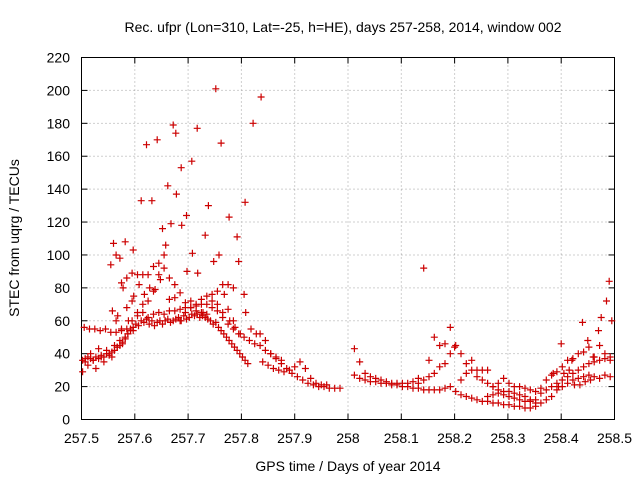 The image size is (640, 480). I want to click on y-tick-label: 120, so click(59, 222).